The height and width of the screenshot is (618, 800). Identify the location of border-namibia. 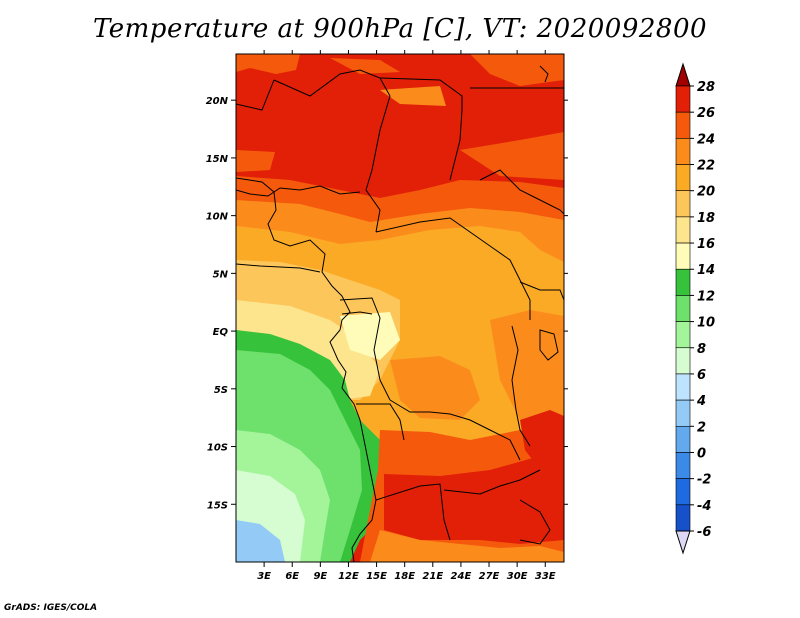
(413, 512).